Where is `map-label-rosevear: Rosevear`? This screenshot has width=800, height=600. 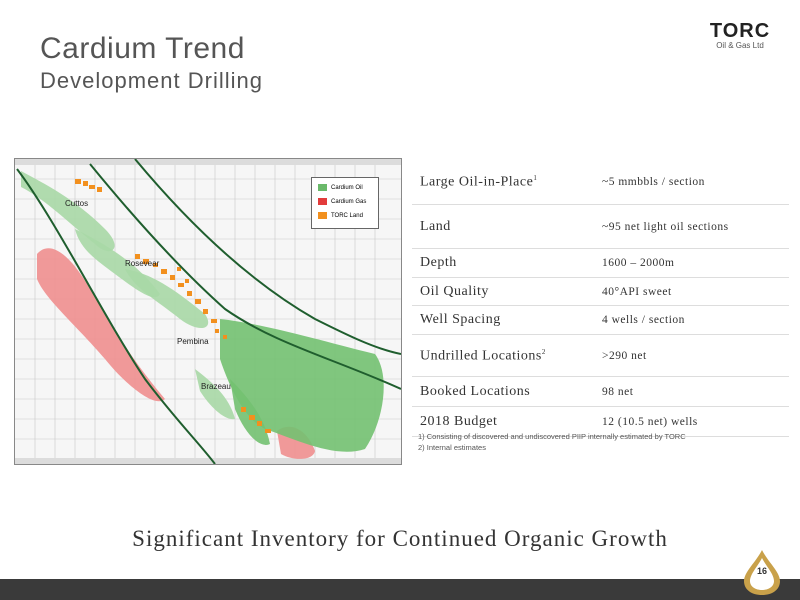
map-label-rosevear: Rosevear is located at coordinates (142, 263).